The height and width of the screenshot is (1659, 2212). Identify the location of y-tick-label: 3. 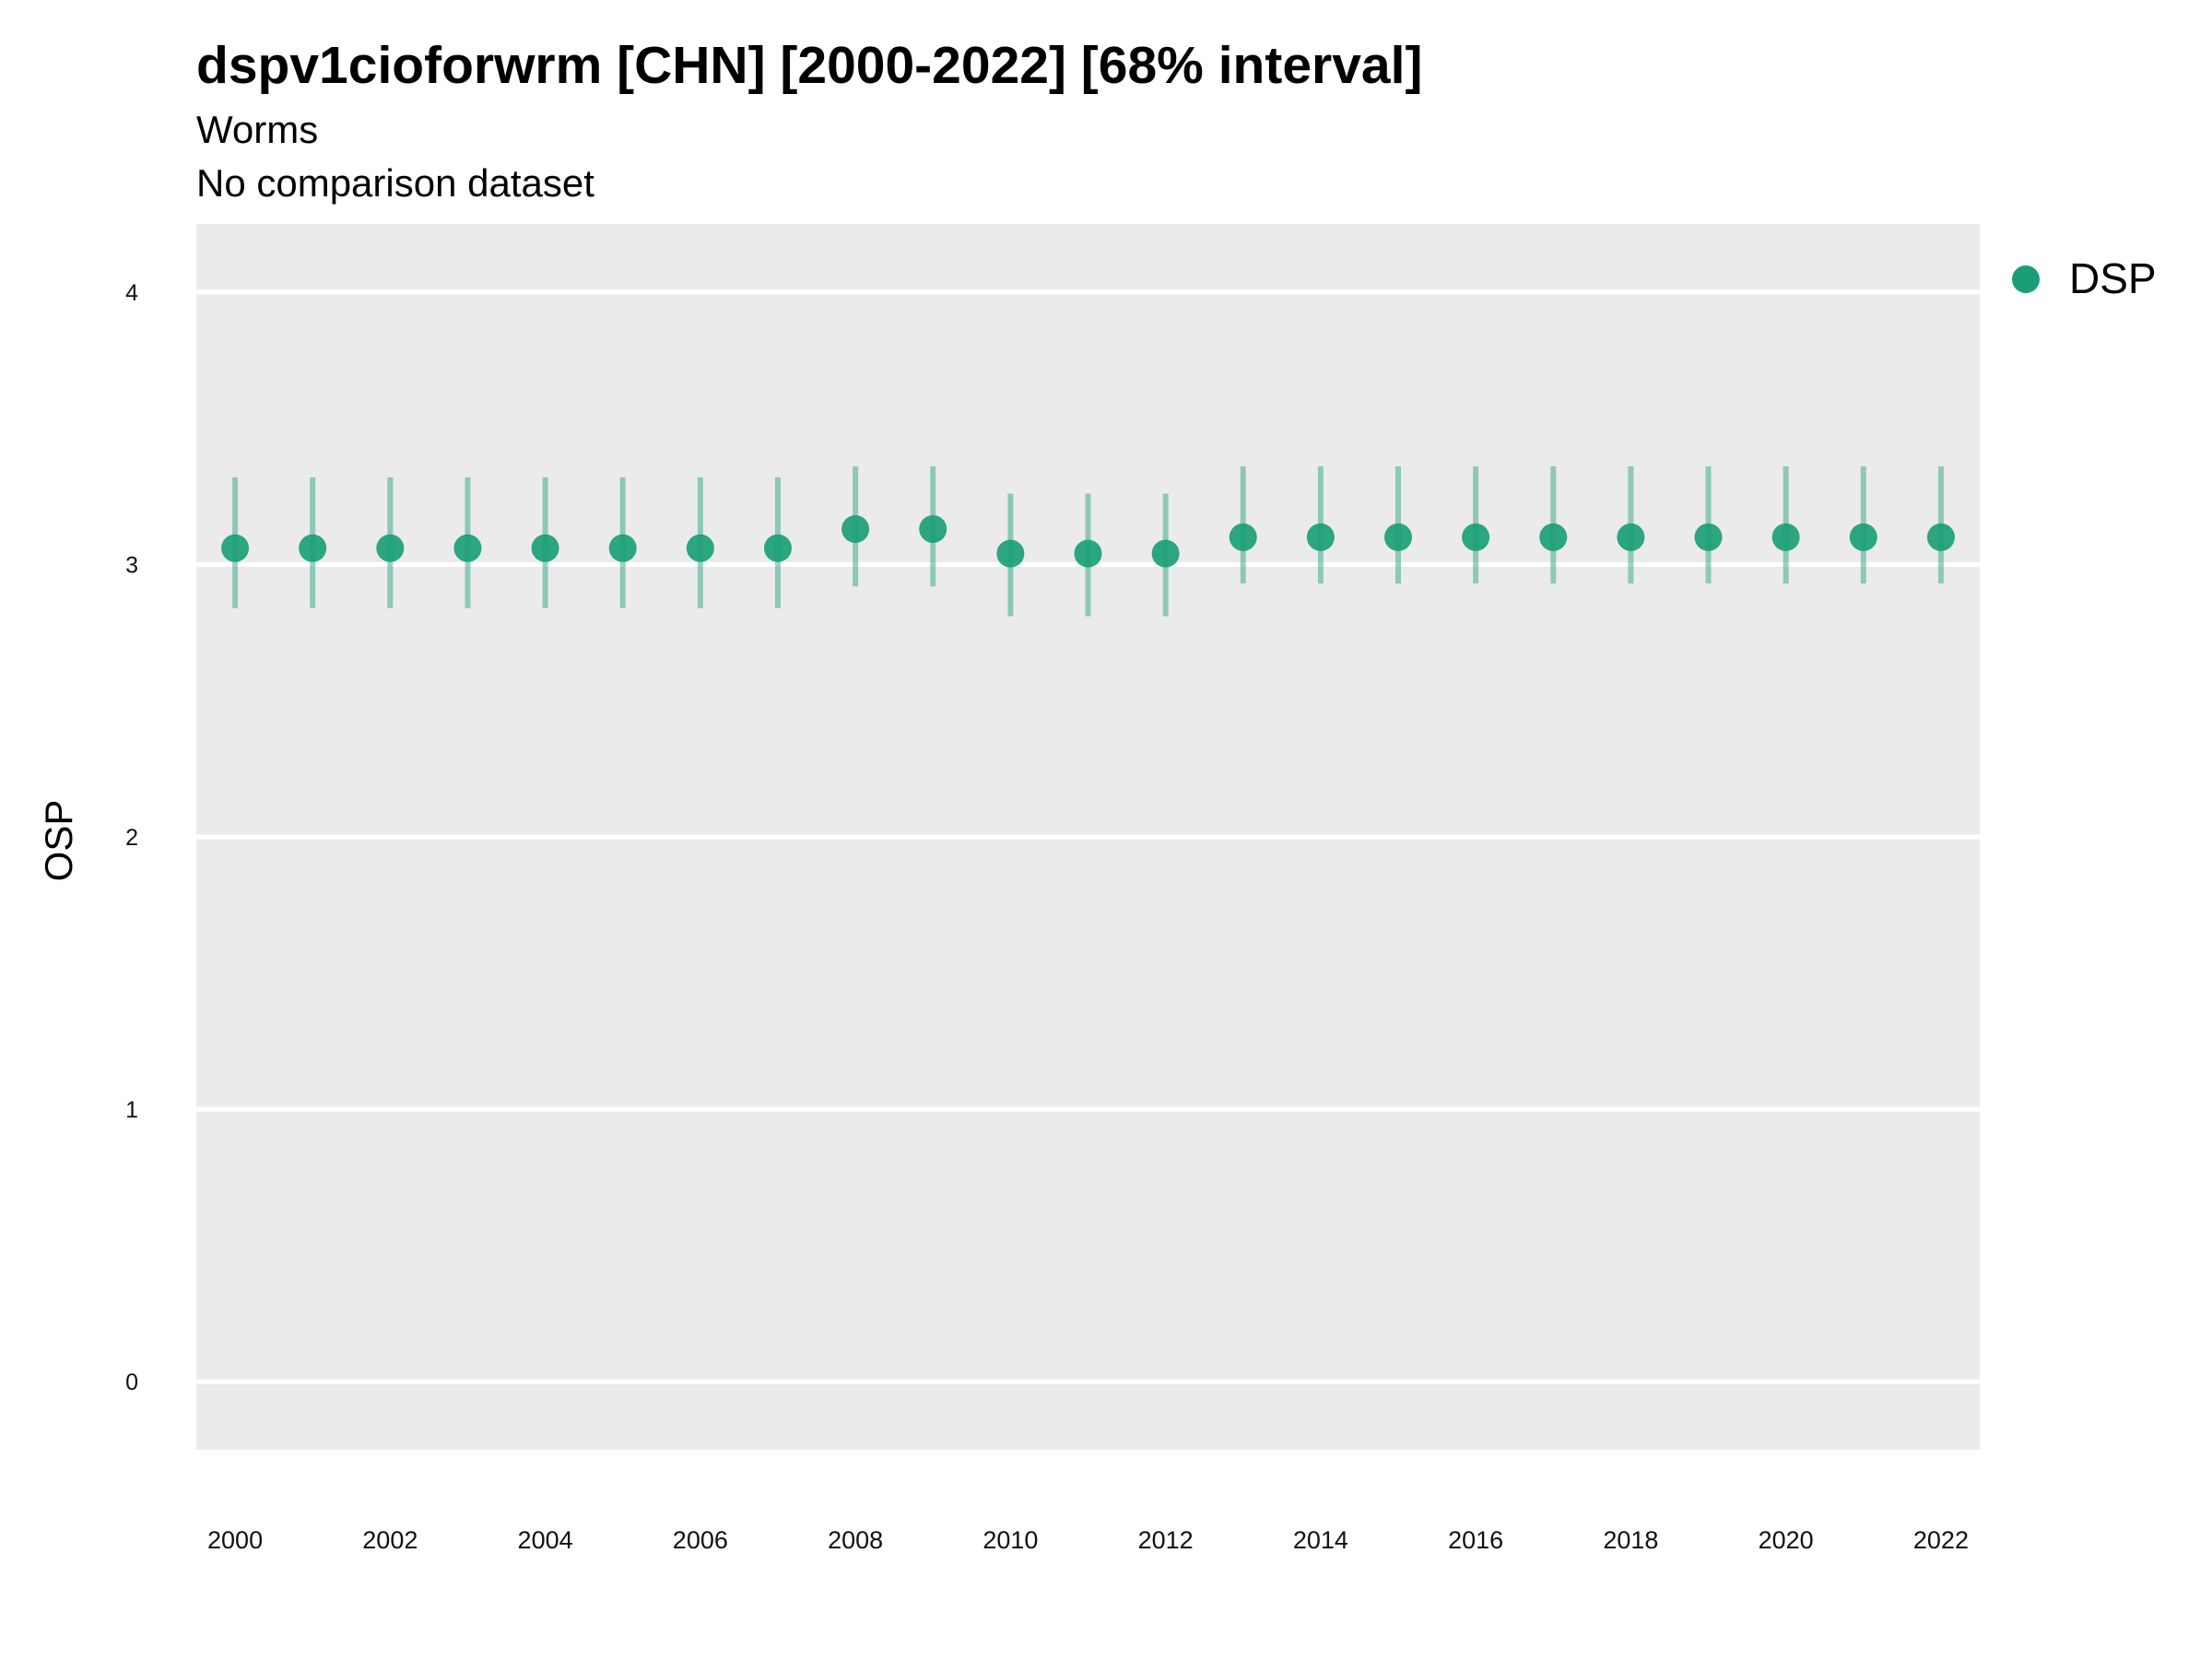
(131, 565).